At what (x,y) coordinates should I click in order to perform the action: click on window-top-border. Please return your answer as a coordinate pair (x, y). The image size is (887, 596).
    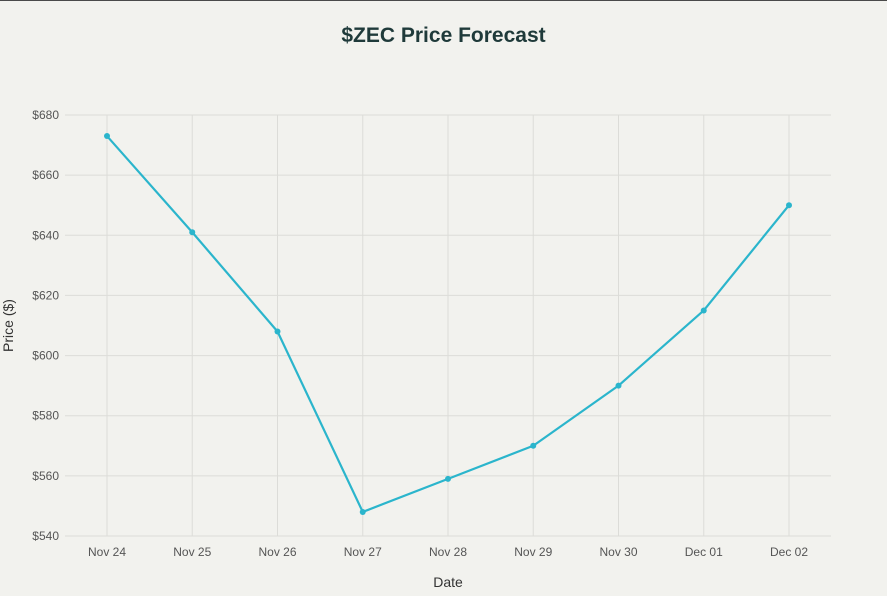
    Looking at the image, I should click on (443, 0).